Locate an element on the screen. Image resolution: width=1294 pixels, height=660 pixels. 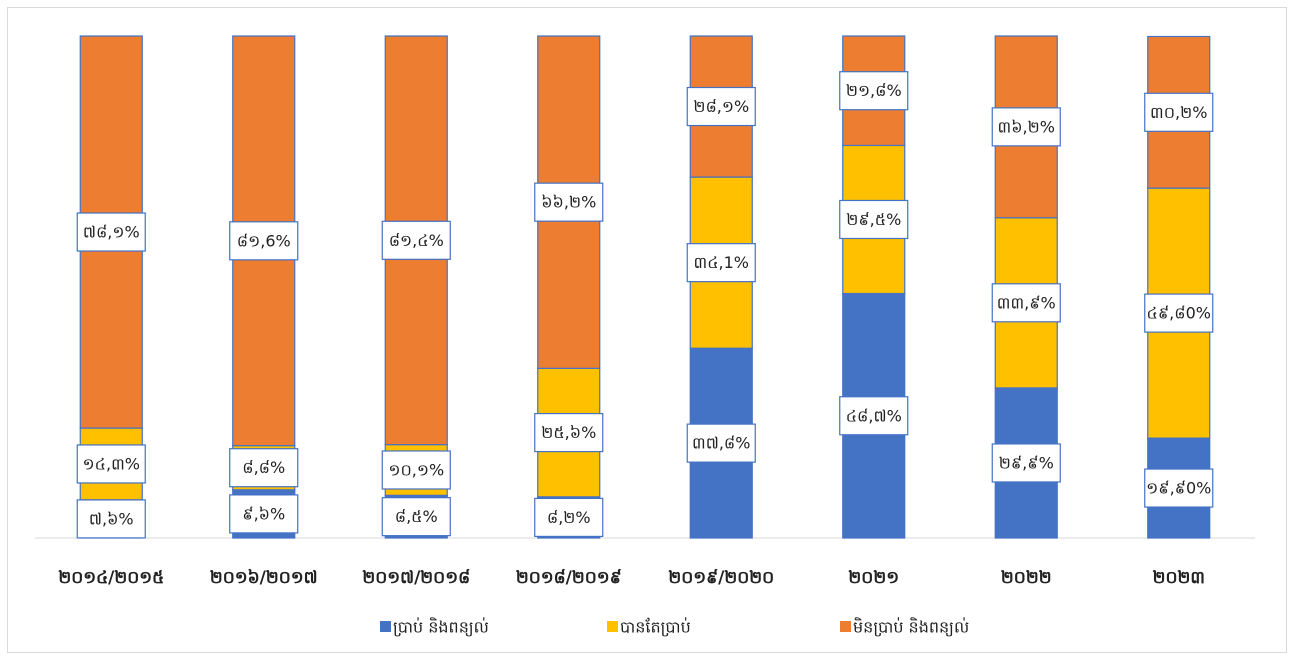
data-label: ២៥,៦% is located at coordinates (568, 432).